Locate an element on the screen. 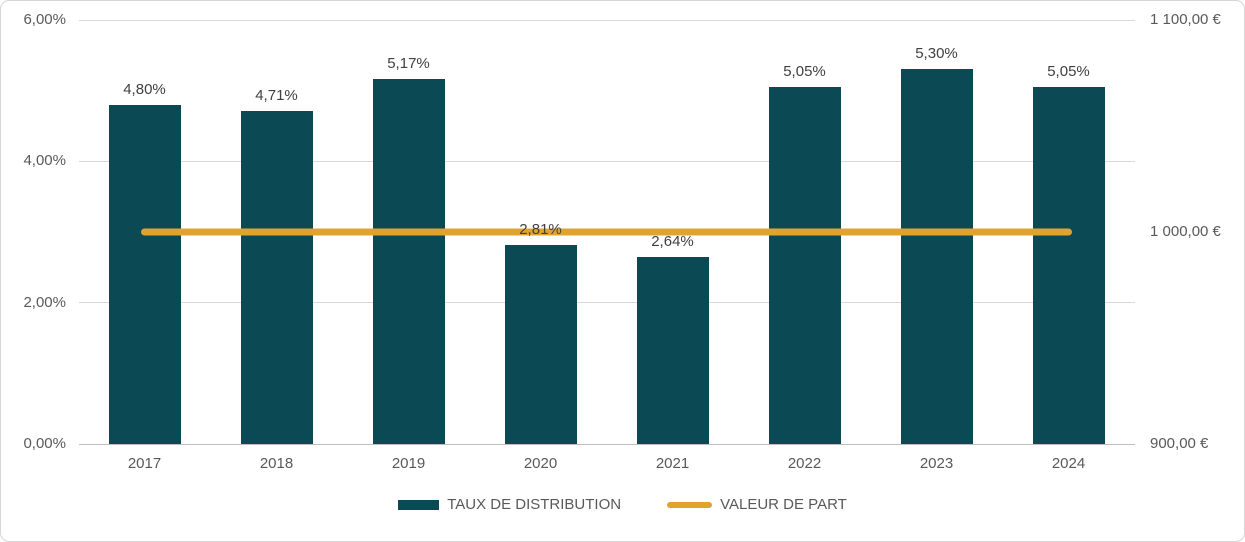  legend: TAUX DE DISTRIBUTION VALEUR DE PART is located at coordinates (622, 504).